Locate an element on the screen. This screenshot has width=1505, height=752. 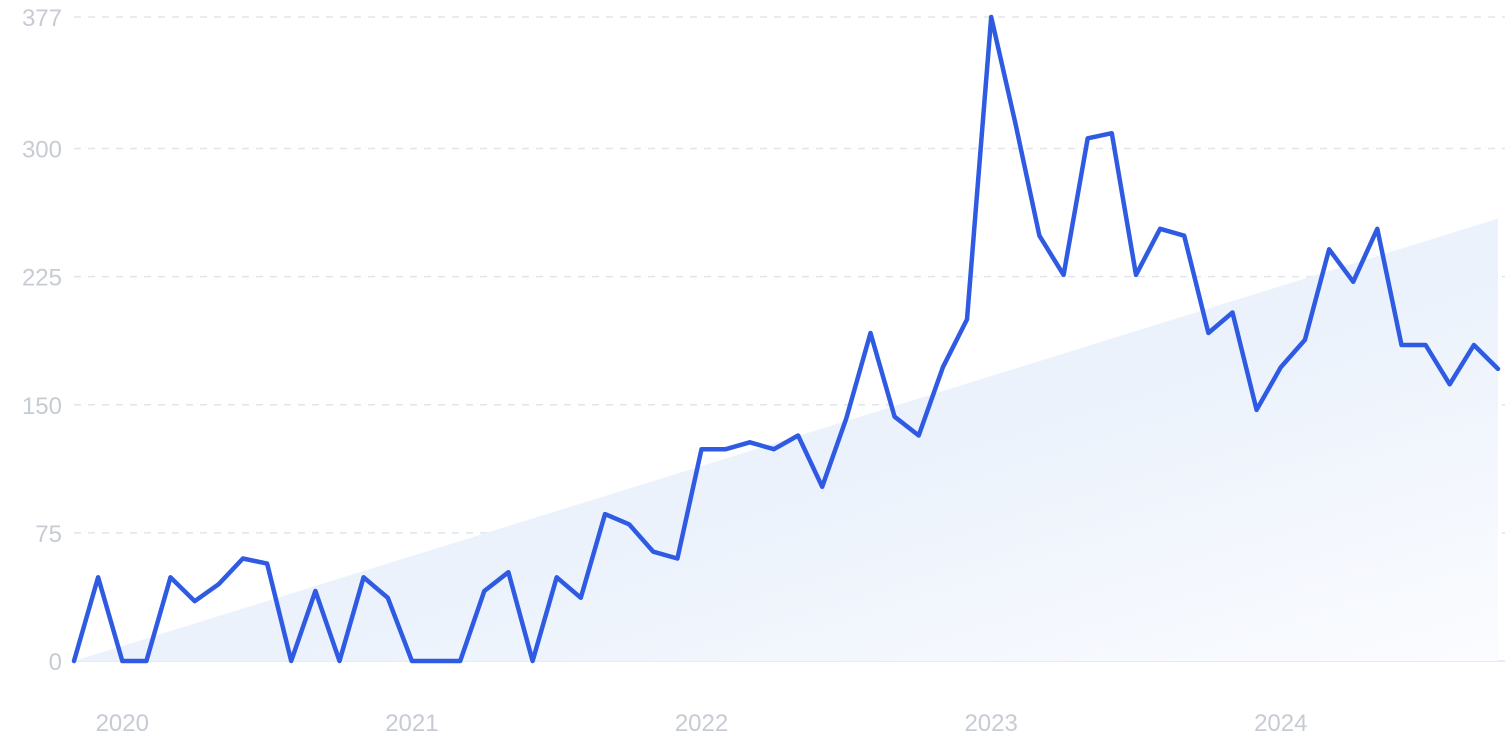
x-tick-label: 2021 is located at coordinates (411, 723).